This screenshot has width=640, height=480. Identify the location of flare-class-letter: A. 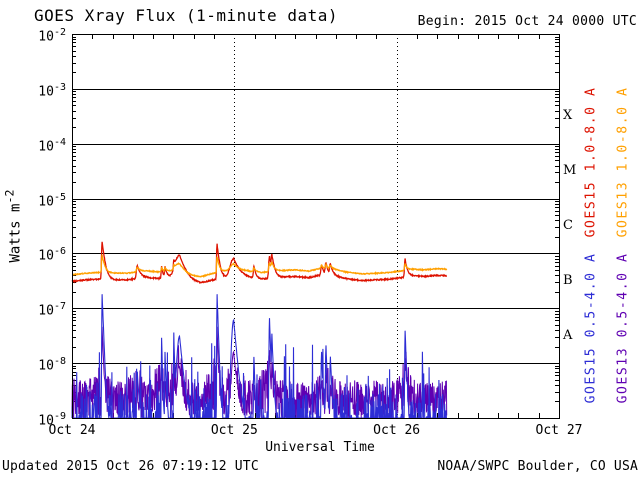
(568, 335).